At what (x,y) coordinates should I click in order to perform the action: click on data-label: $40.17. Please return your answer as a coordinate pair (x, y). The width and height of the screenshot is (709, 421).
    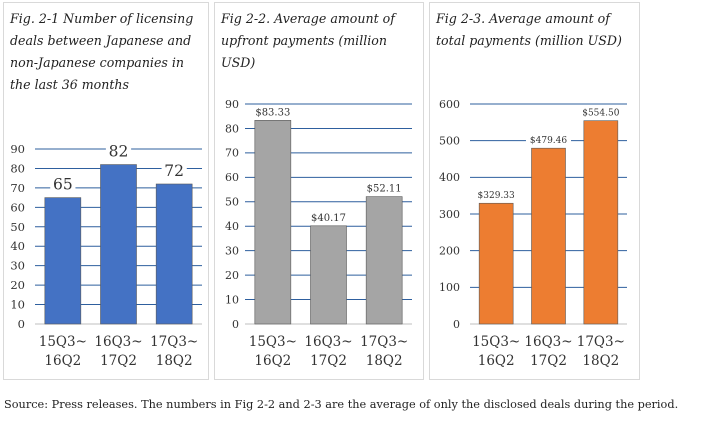
    Looking at the image, I should click on (328, 218).